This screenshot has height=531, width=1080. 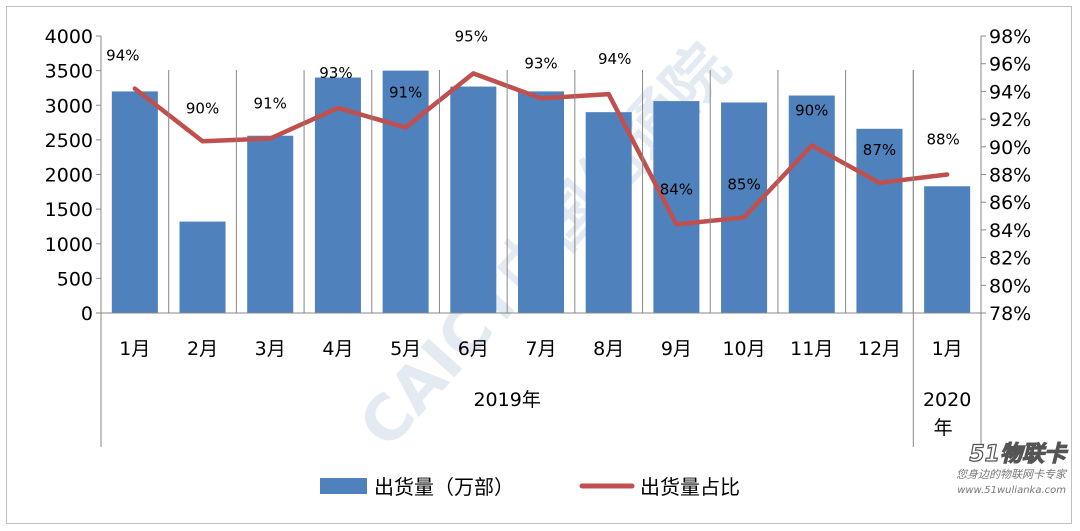 What do you see at coordinates (87, 314) in the screenshot?
I see `y-left-tick-label: 0` at bounding box center [87, 314].